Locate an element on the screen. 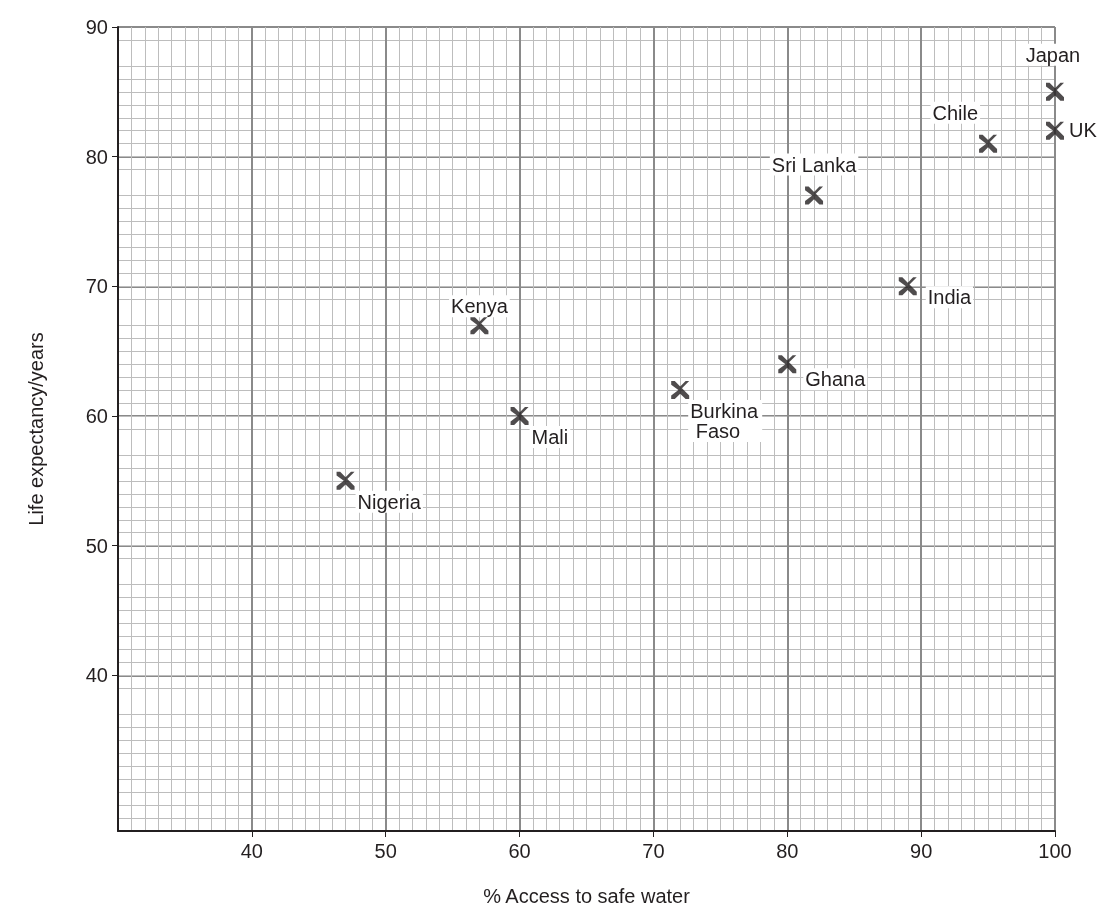 The width and height of the screenshot is (1120, 919). annotation: Kenya is located at coordinates (480, 306).